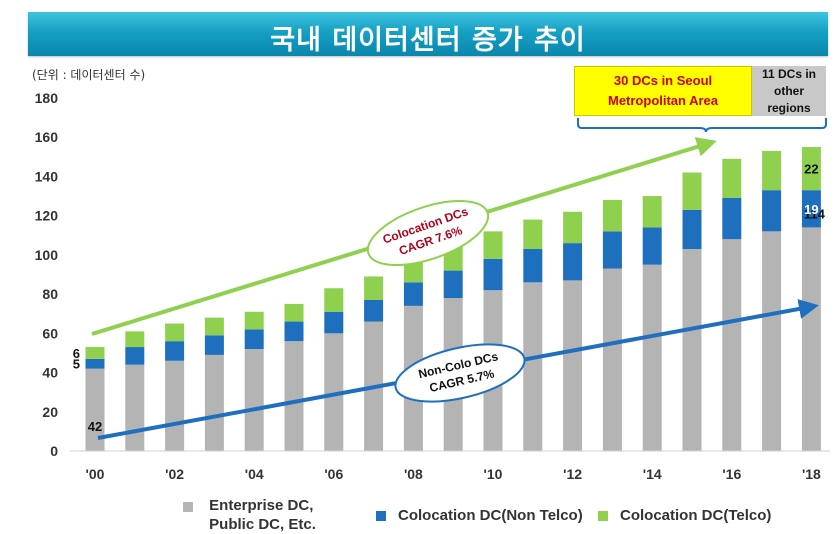  I want to click on y-tick-label: 0, so click(54, 451).